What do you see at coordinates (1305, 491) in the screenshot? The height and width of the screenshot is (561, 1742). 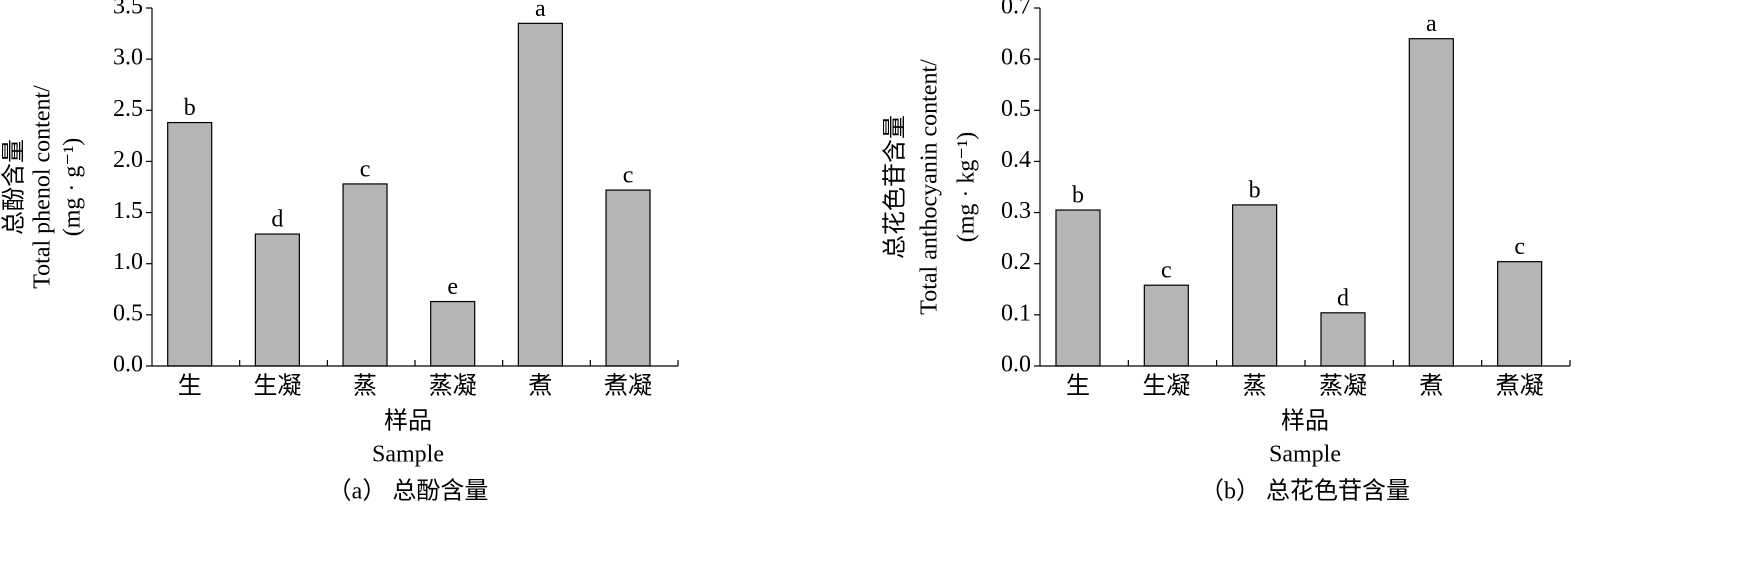 I see `caption: （b） 总花色苷含量` at bounding box center [1305, 491].